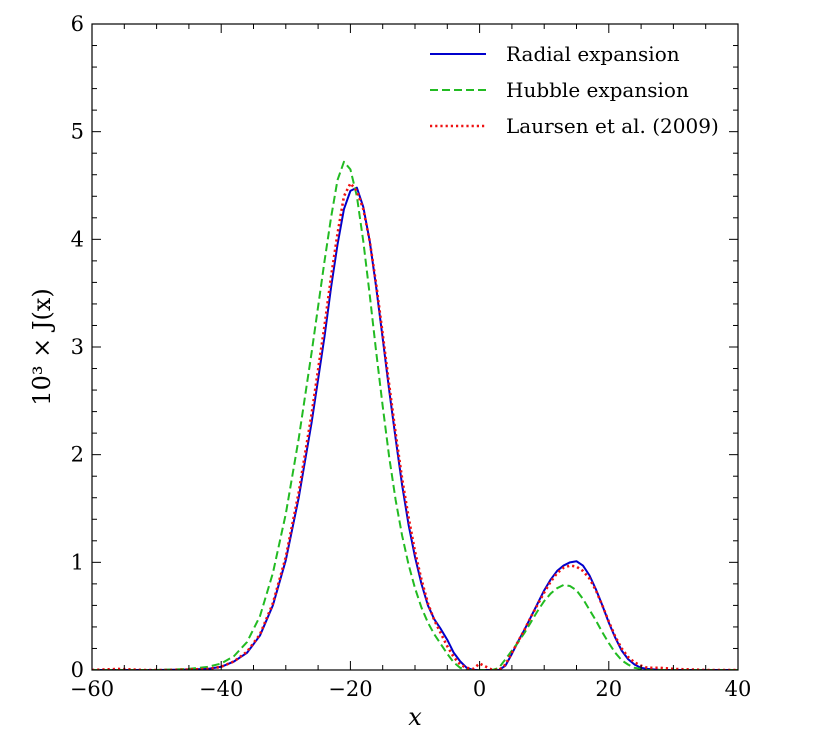  What do you see at coordinates (77, 455) in the screenshot?
I see `y-tick-label: 2` at bounding box center [77, 455].